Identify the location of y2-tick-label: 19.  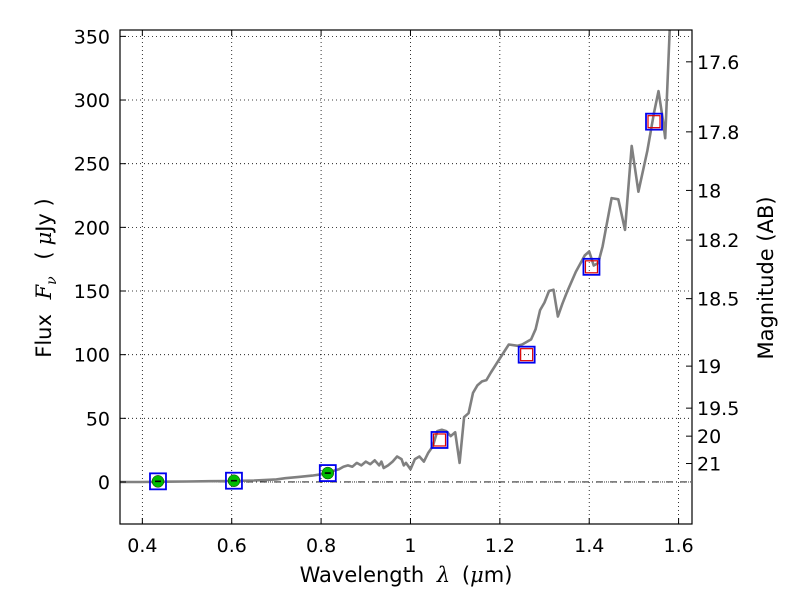
(709, 367).